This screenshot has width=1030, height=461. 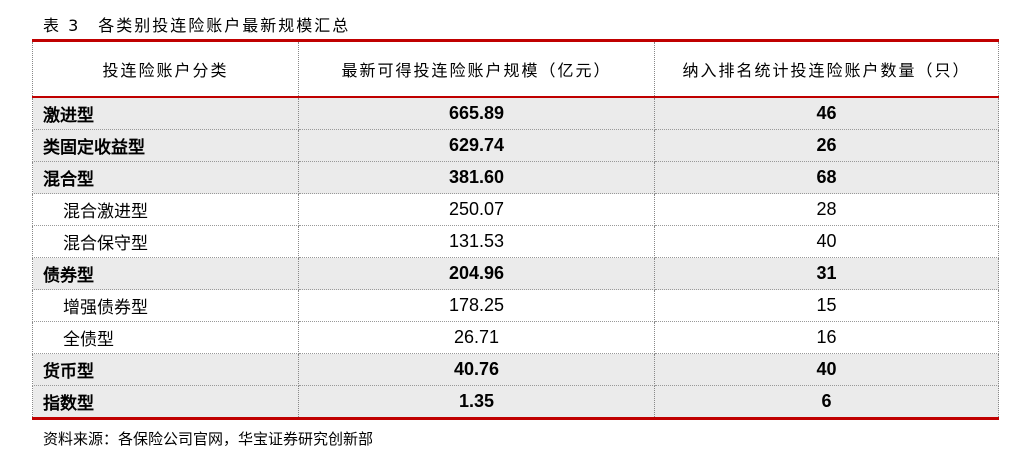 I want to click on table-row: 增强债券型 178.25 15, so click(x=515, y=305).